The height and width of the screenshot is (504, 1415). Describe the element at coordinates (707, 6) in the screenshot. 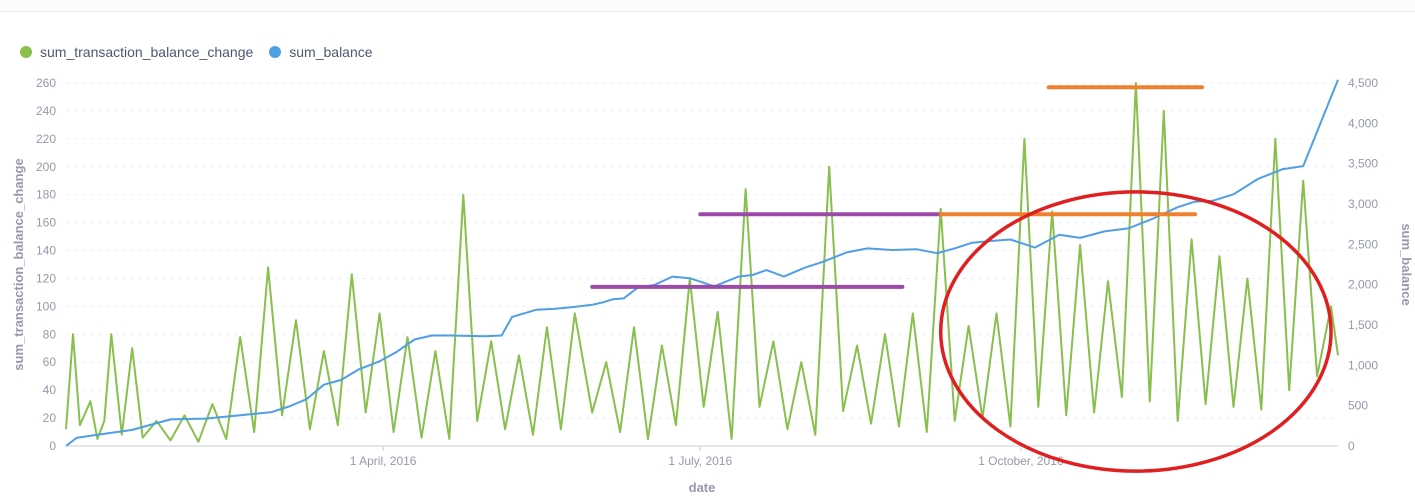

I see `top-bar` at that location.